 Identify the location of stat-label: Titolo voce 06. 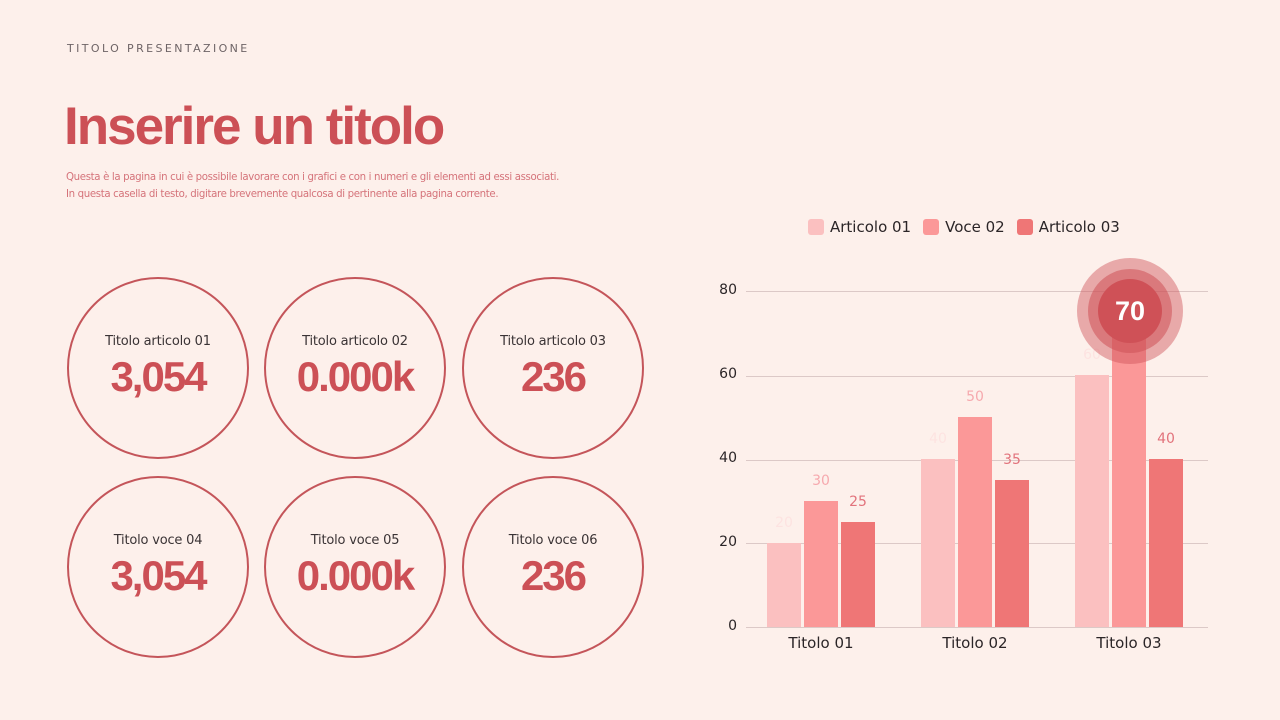
(553, 540).